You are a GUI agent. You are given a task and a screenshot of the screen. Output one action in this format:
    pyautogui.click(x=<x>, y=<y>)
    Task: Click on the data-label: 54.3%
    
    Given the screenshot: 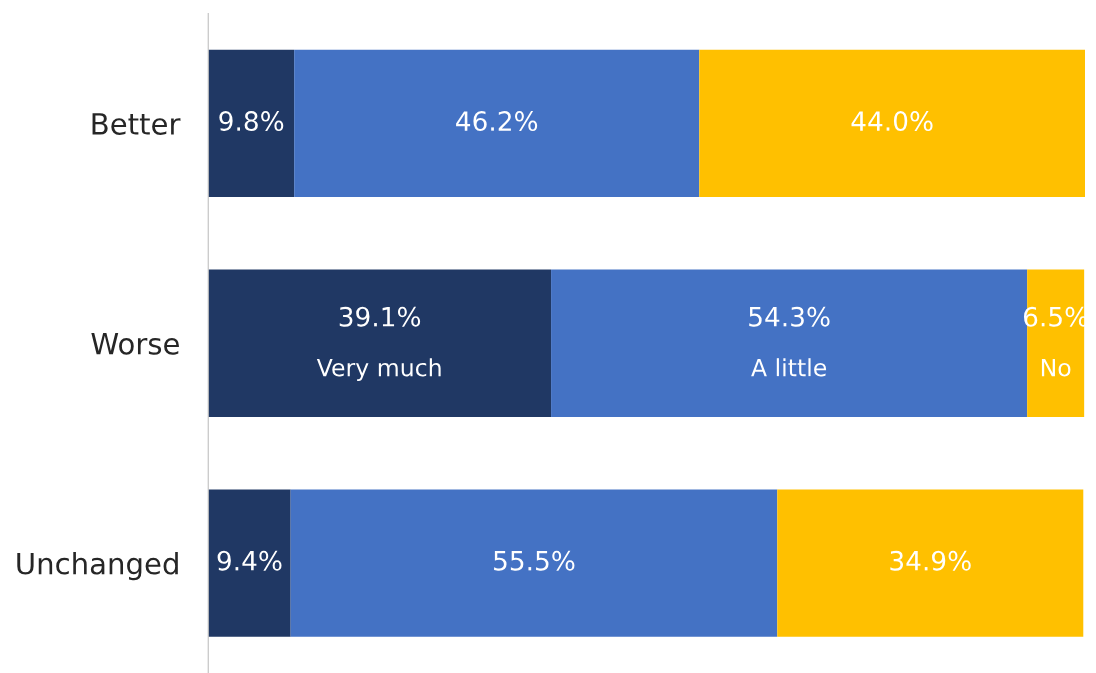 What is the action you would take?
    pyautogui.click(x=789, y=316)
    